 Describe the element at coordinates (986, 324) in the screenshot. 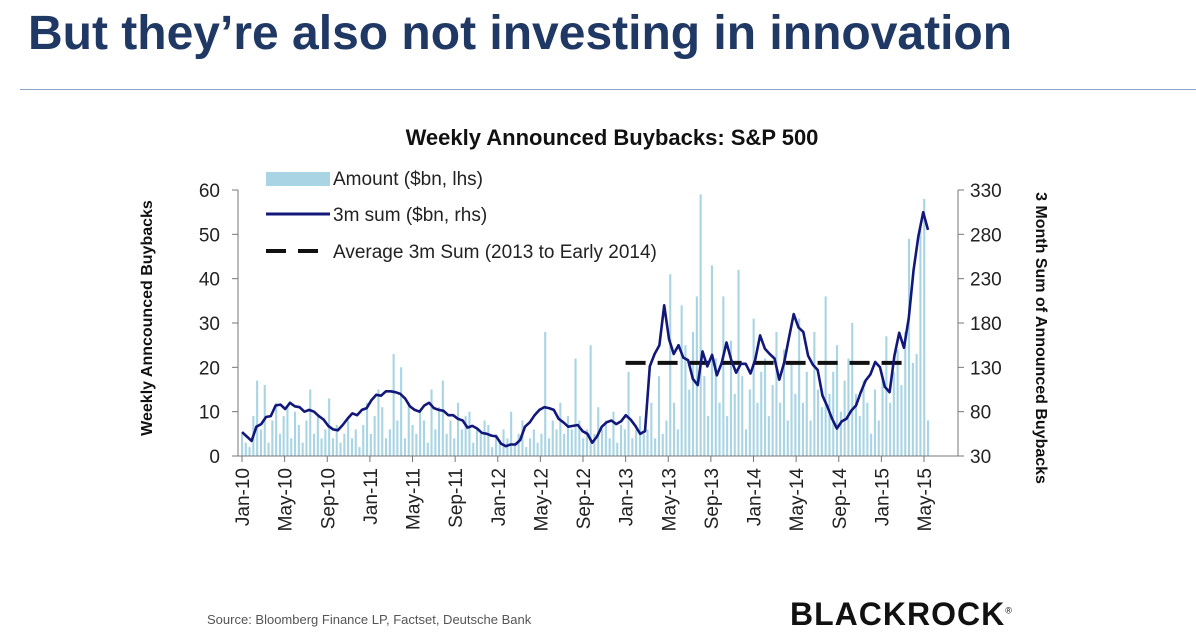

I see `right-tick-label: 180` at that location.